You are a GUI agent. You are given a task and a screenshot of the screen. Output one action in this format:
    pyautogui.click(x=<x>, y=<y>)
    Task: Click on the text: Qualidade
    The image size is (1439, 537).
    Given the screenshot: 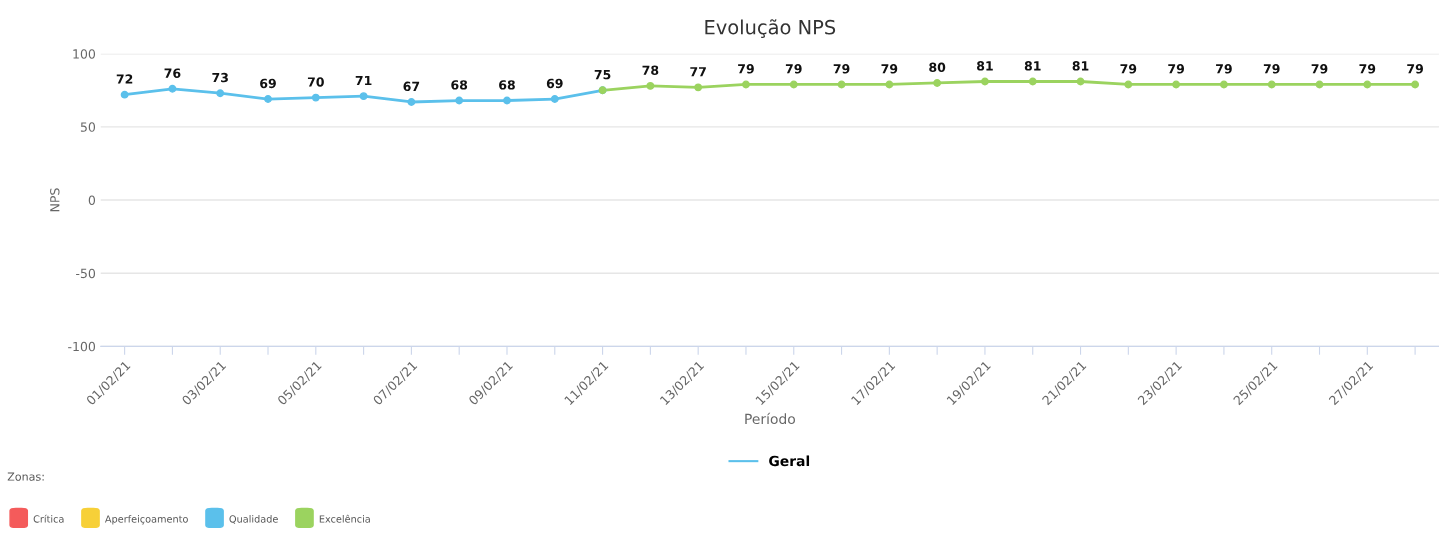 What is the action you would take?
    pyautogui.click(x=253, y=519)
    